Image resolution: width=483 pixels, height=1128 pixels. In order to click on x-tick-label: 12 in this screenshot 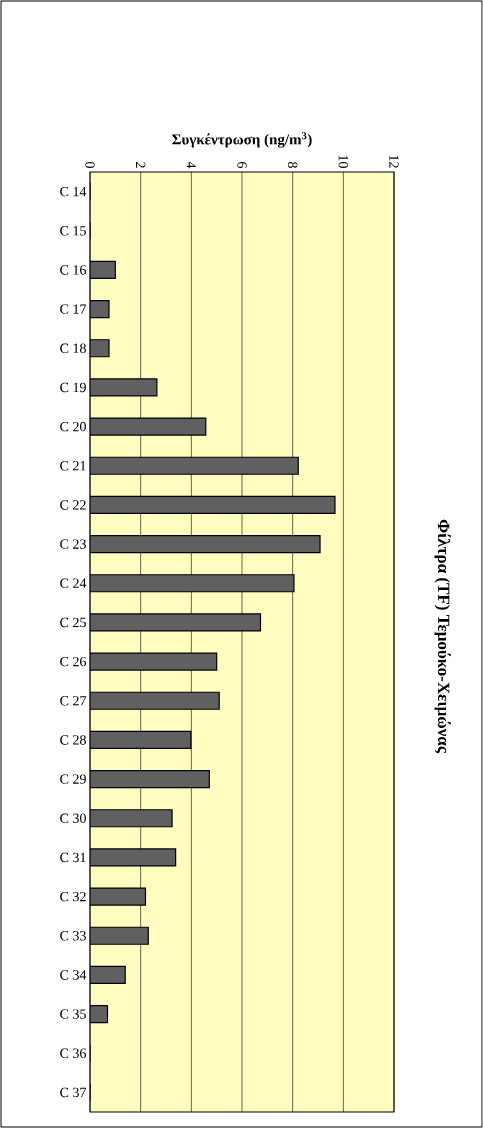, I will do `click(394, 161)`.